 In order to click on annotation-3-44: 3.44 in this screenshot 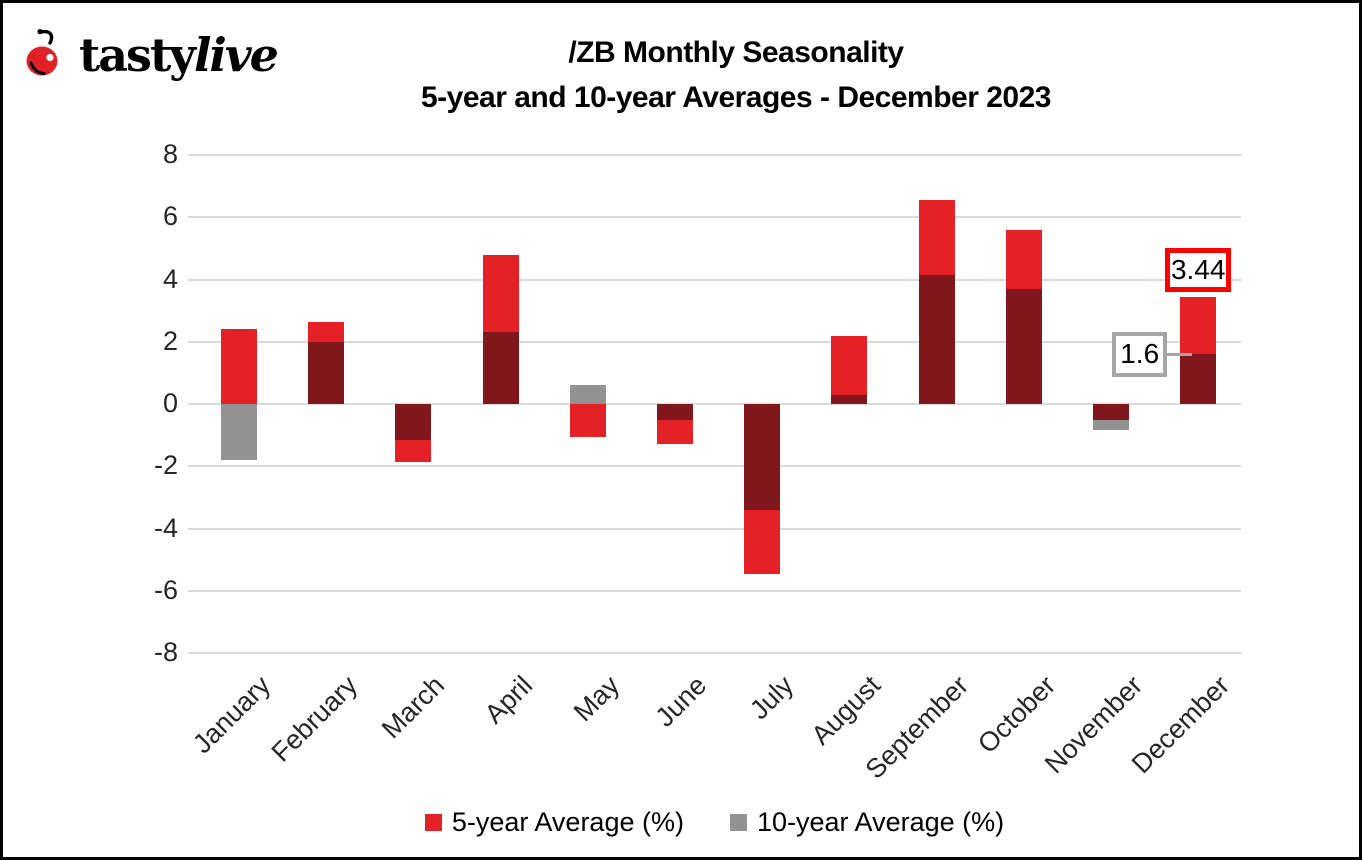, I will do `click(1198, 269)`.